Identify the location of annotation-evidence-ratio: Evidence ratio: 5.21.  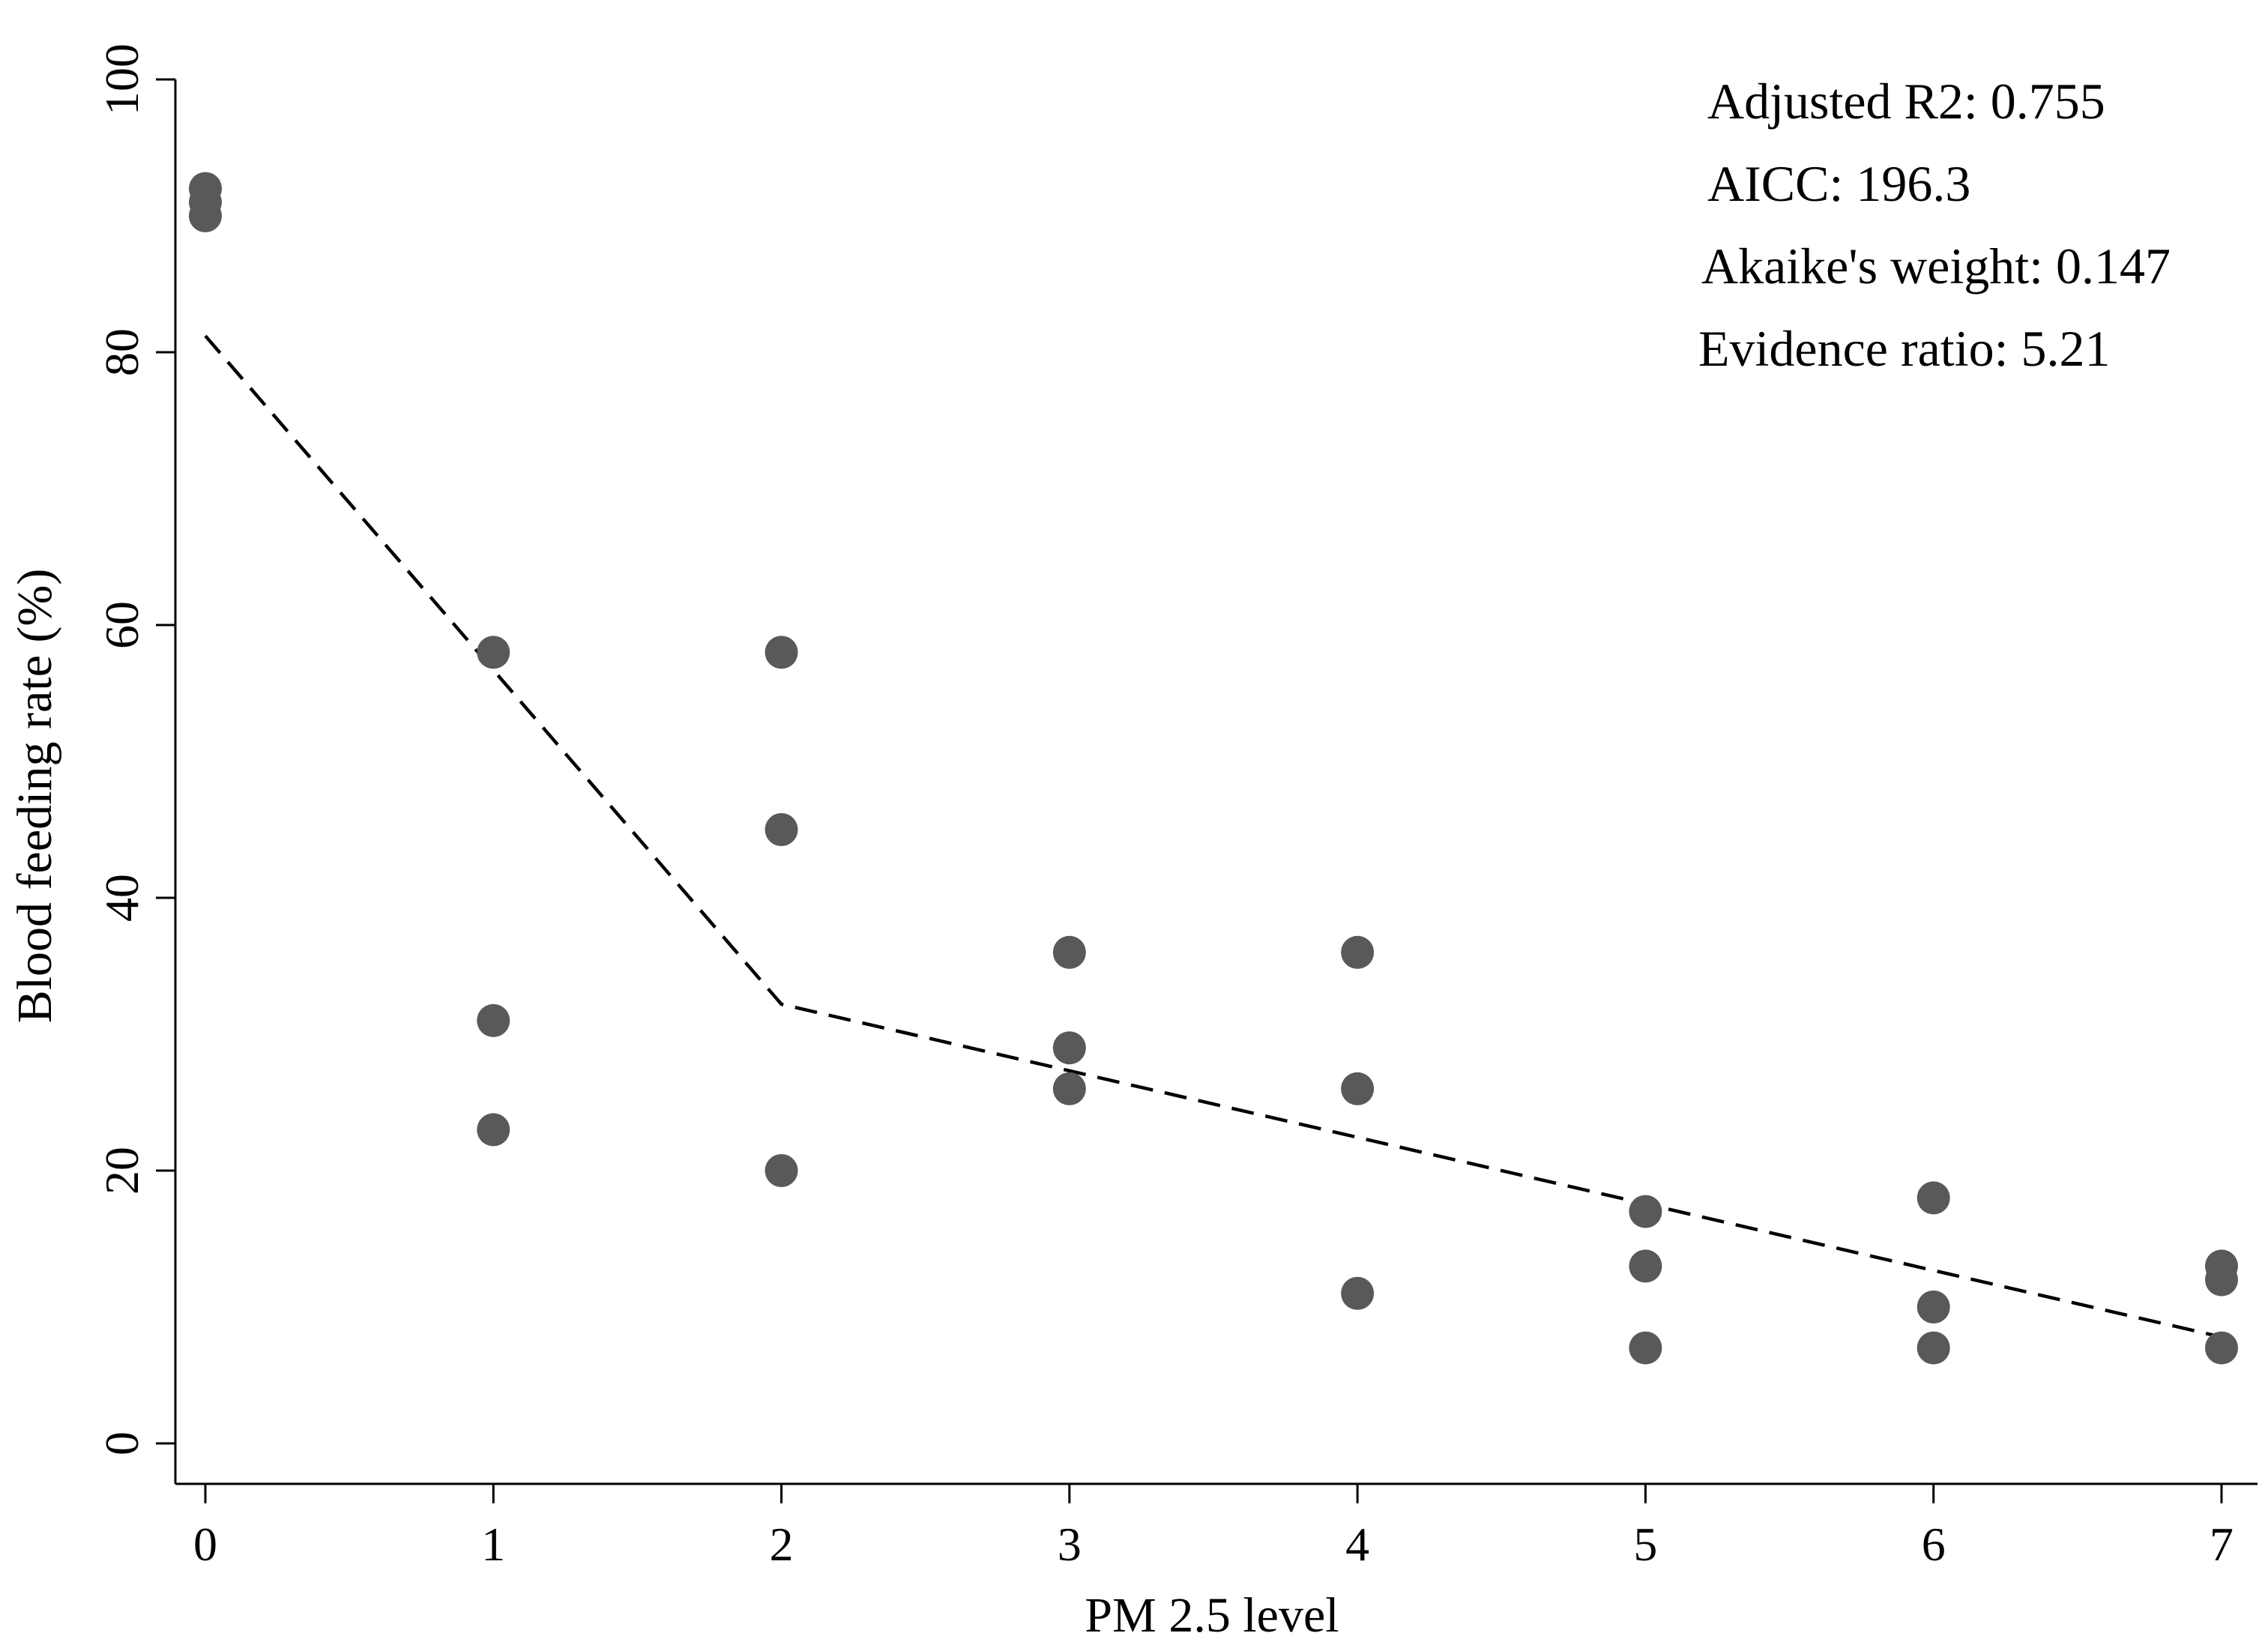
(1904, 349).